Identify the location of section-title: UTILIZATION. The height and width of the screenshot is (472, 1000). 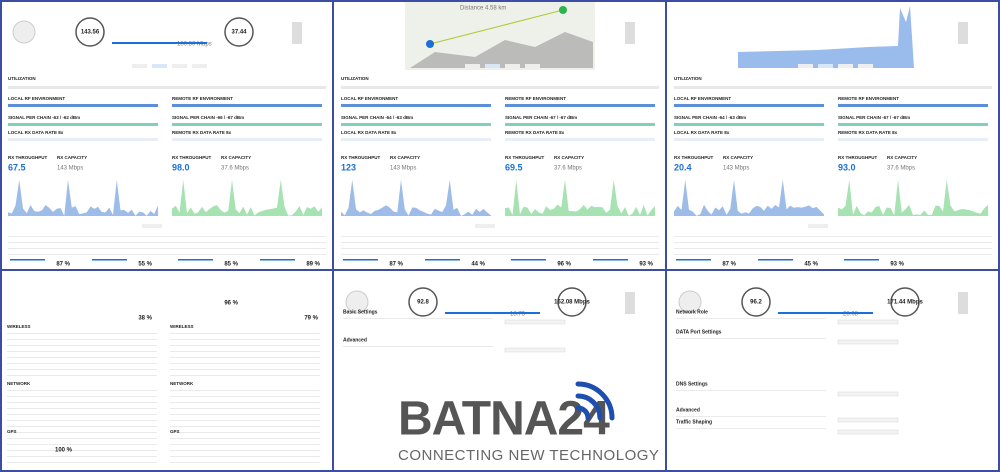
(688, 78).